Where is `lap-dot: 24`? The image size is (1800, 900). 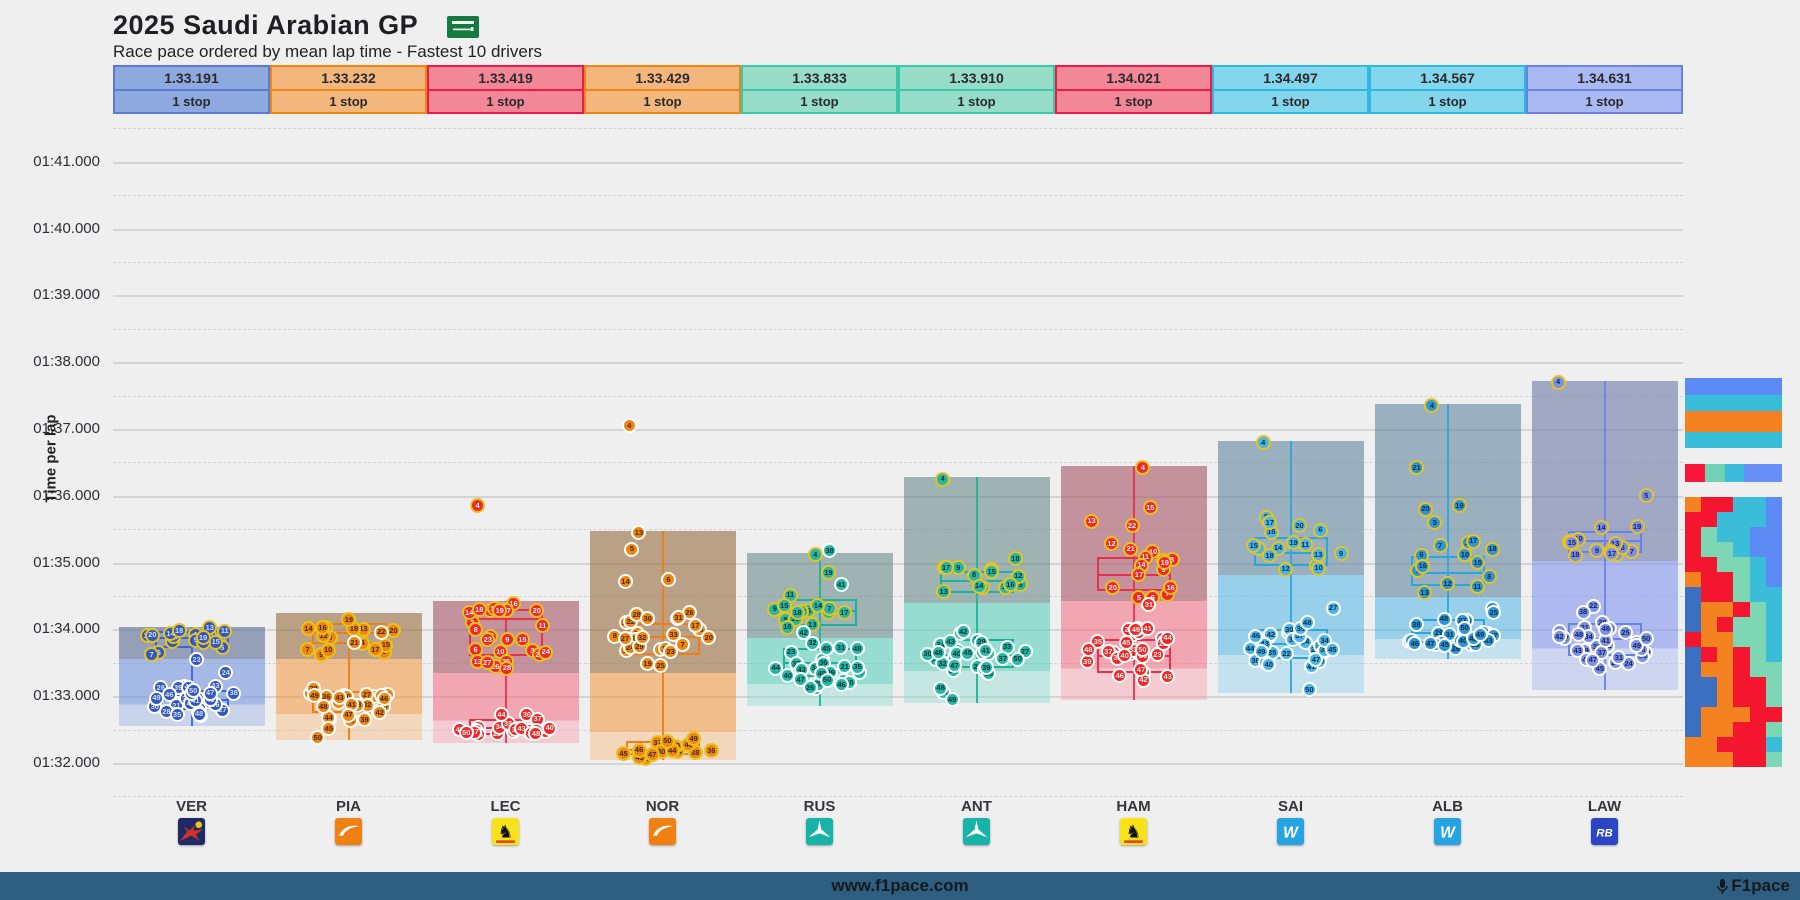
lap-dot: 24 is located at coordinates (226, 673).